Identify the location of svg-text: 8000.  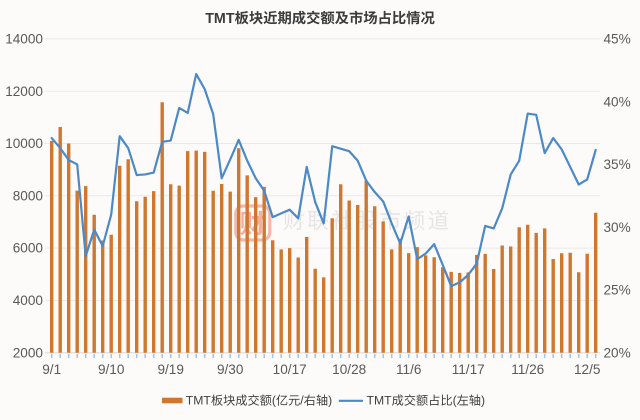
(28, 195).